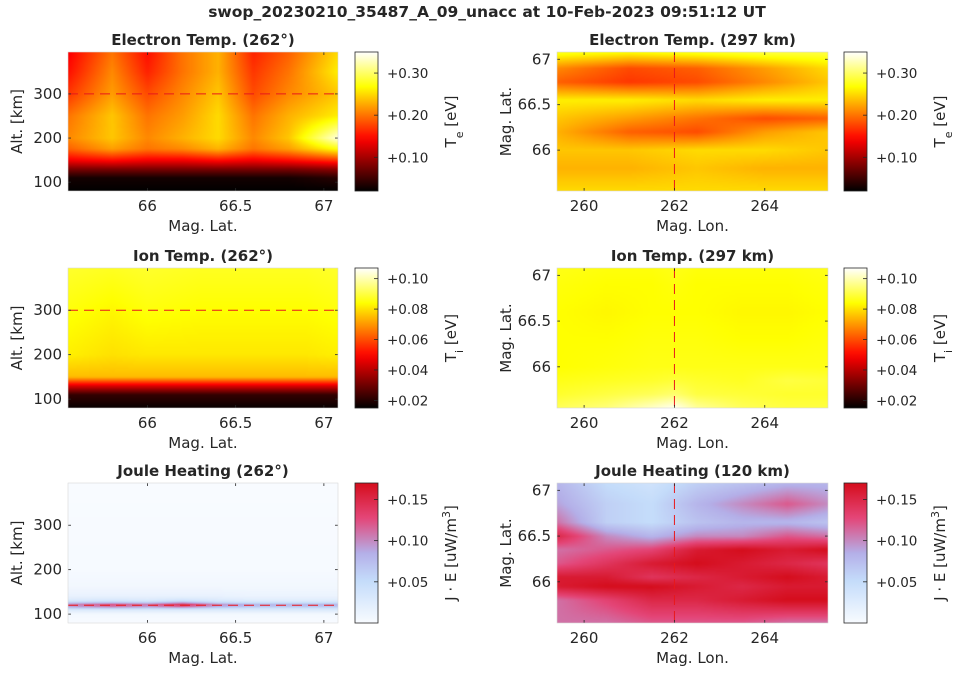 This screenshot has height=675, width=975. What do you see at coordinates (692, 256) in the screenshot?
I see `panel-title: Ion Temp. (297 km)` at bounding box center [692, 256].